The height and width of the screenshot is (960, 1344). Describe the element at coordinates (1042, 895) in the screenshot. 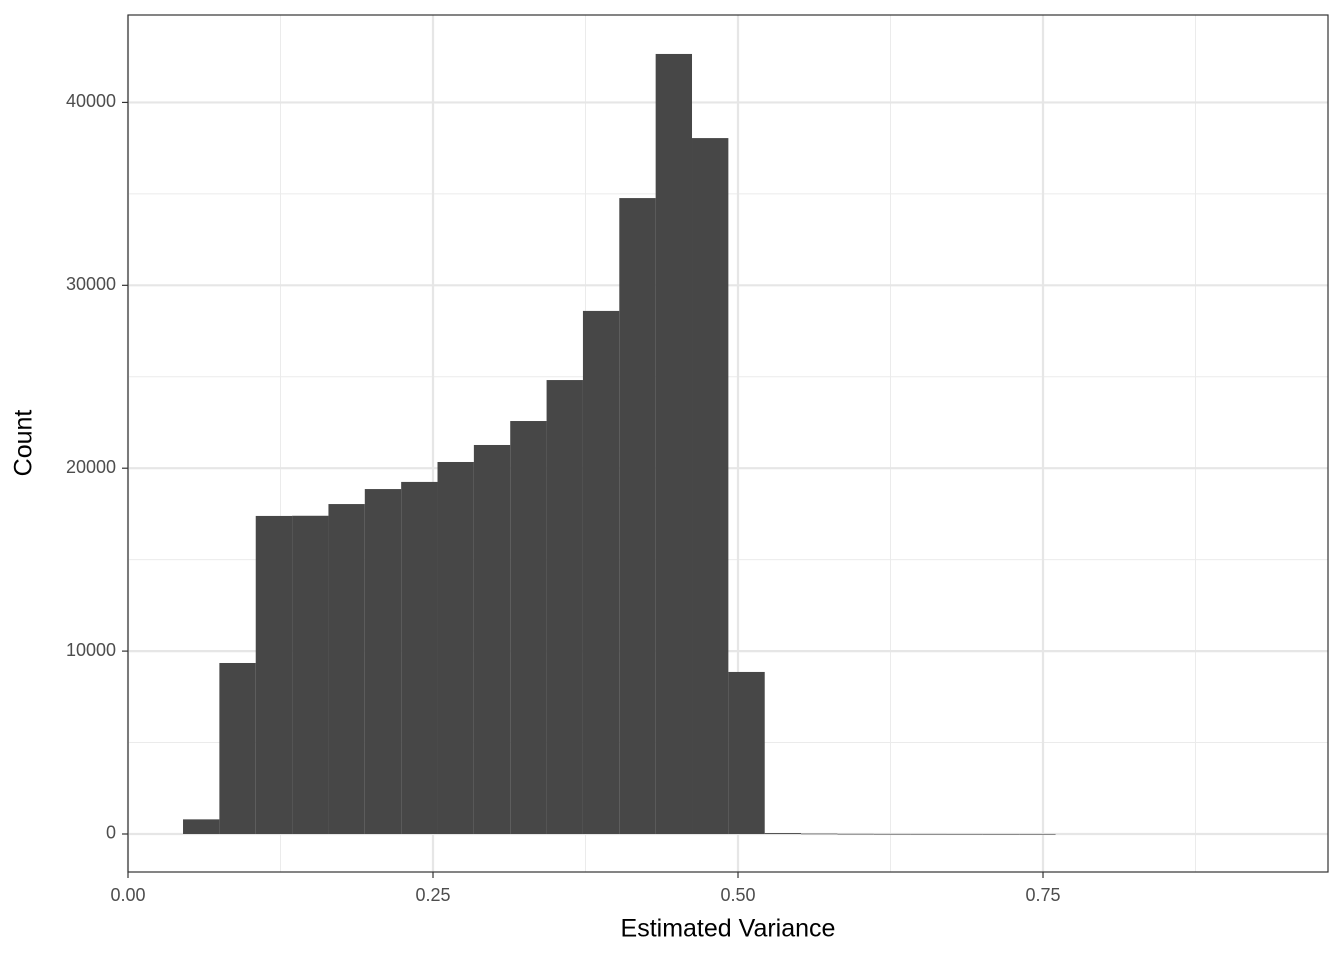

I see `x-tick-label: 0.75` at that location.